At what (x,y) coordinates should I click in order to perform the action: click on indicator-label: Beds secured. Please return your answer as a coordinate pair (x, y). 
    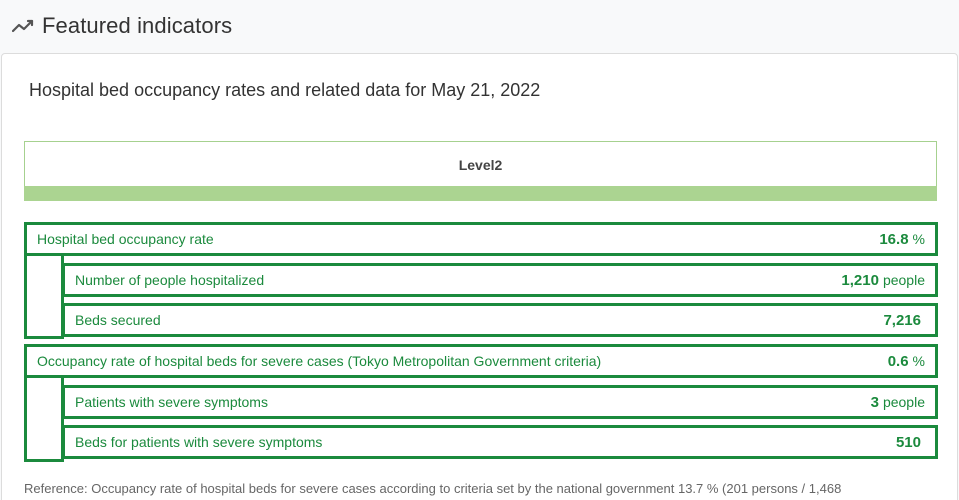
    Looking at the image, I should click on (118, 320).